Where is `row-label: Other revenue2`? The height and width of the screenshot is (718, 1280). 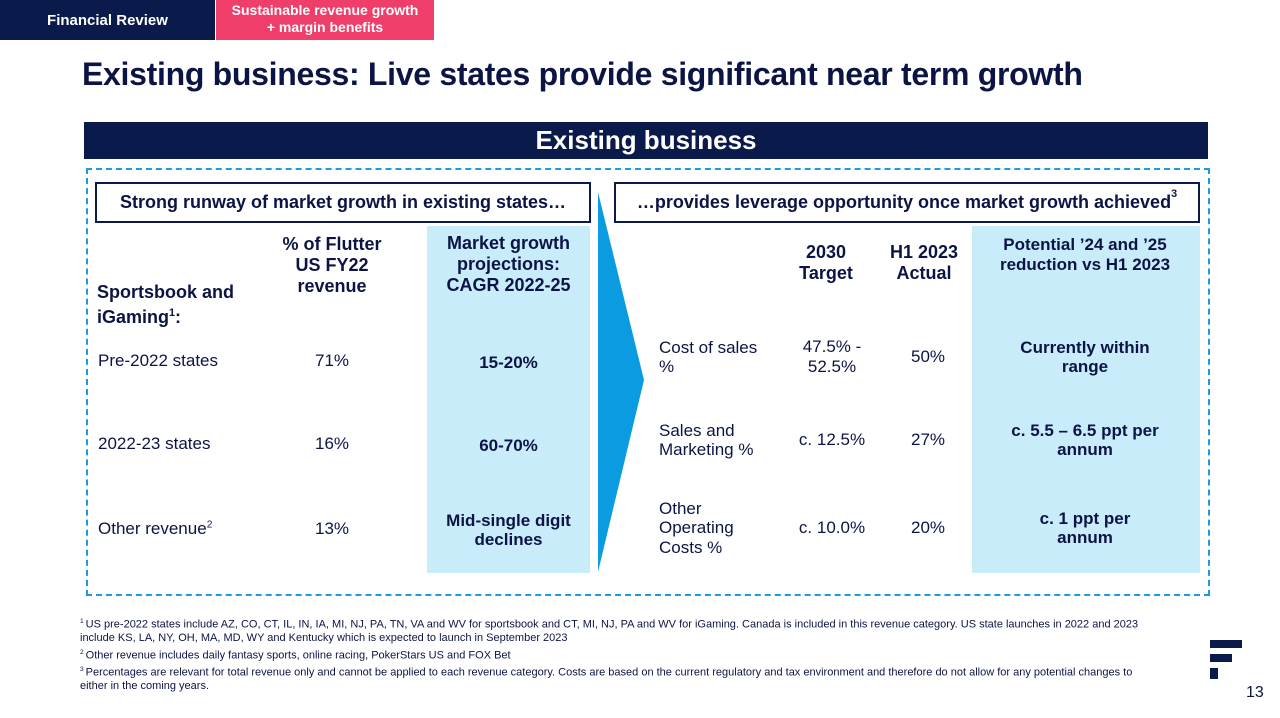
row-label: Other revenue2 is located at coordinates (155, 529).